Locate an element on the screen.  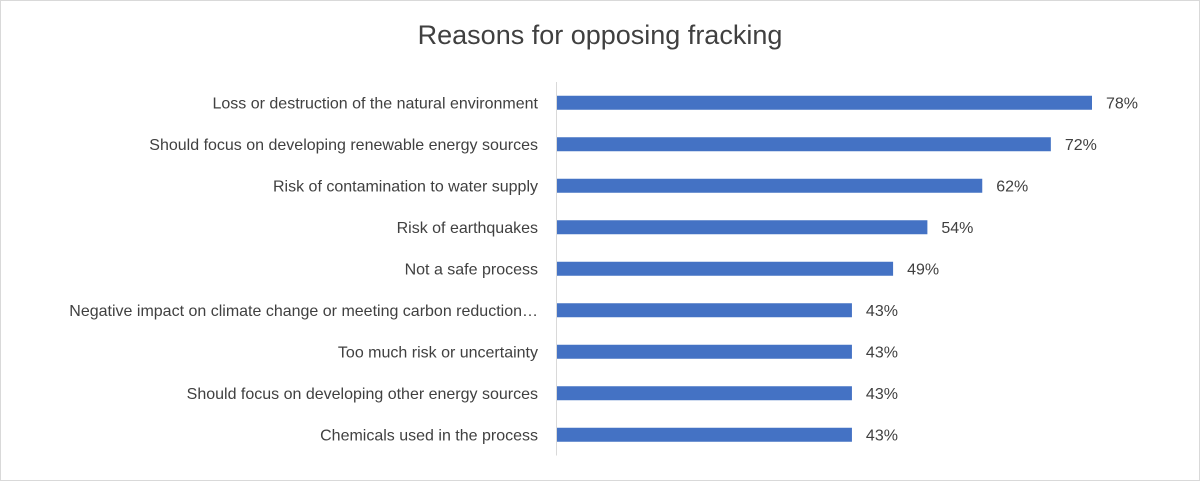
chart-title: Reasons for opposing fracking is located at coordinates (600, 35).